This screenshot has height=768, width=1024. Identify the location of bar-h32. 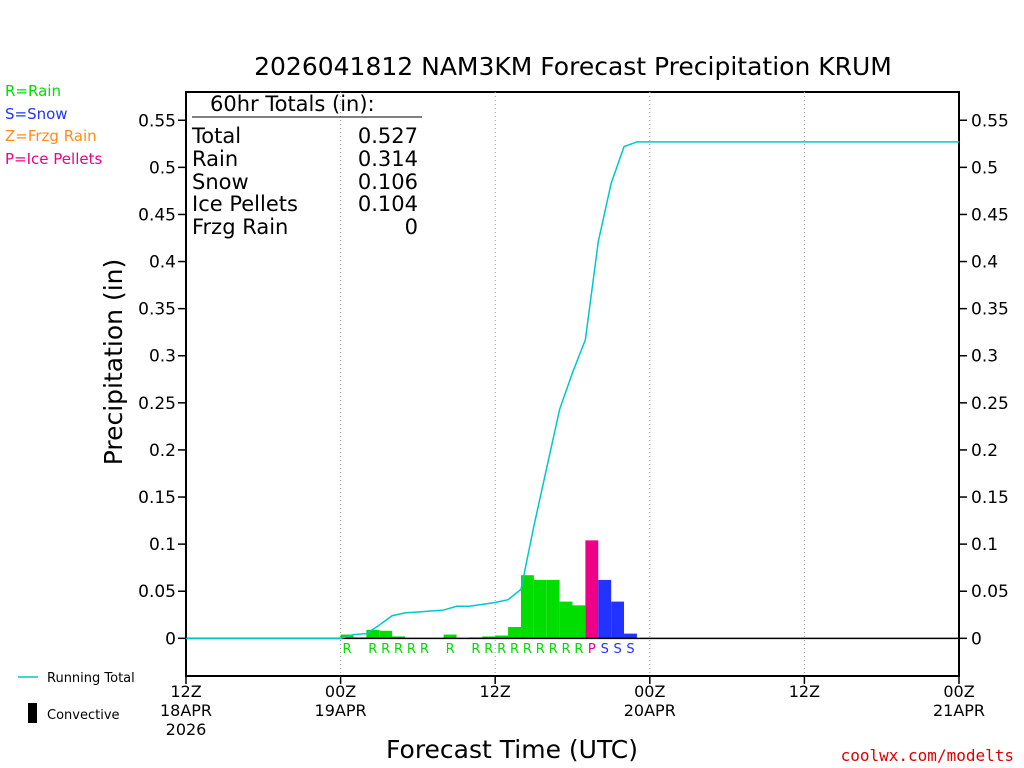
(592, 589).